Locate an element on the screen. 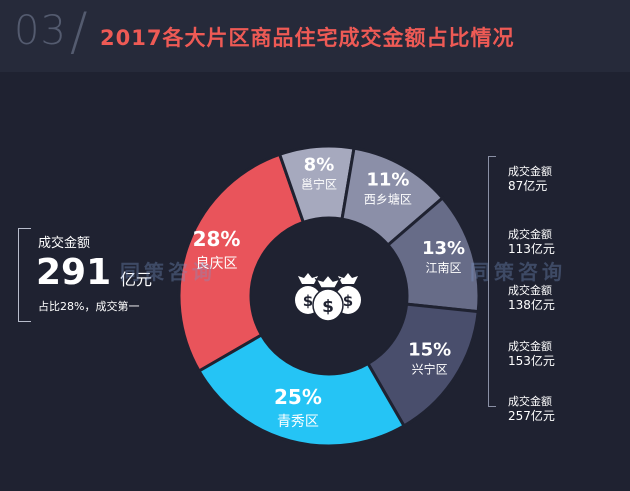 Image resolution: width=630 pixels, height=491 pixels. callout-label: 成交金额 is located at coordinates (64, 243).